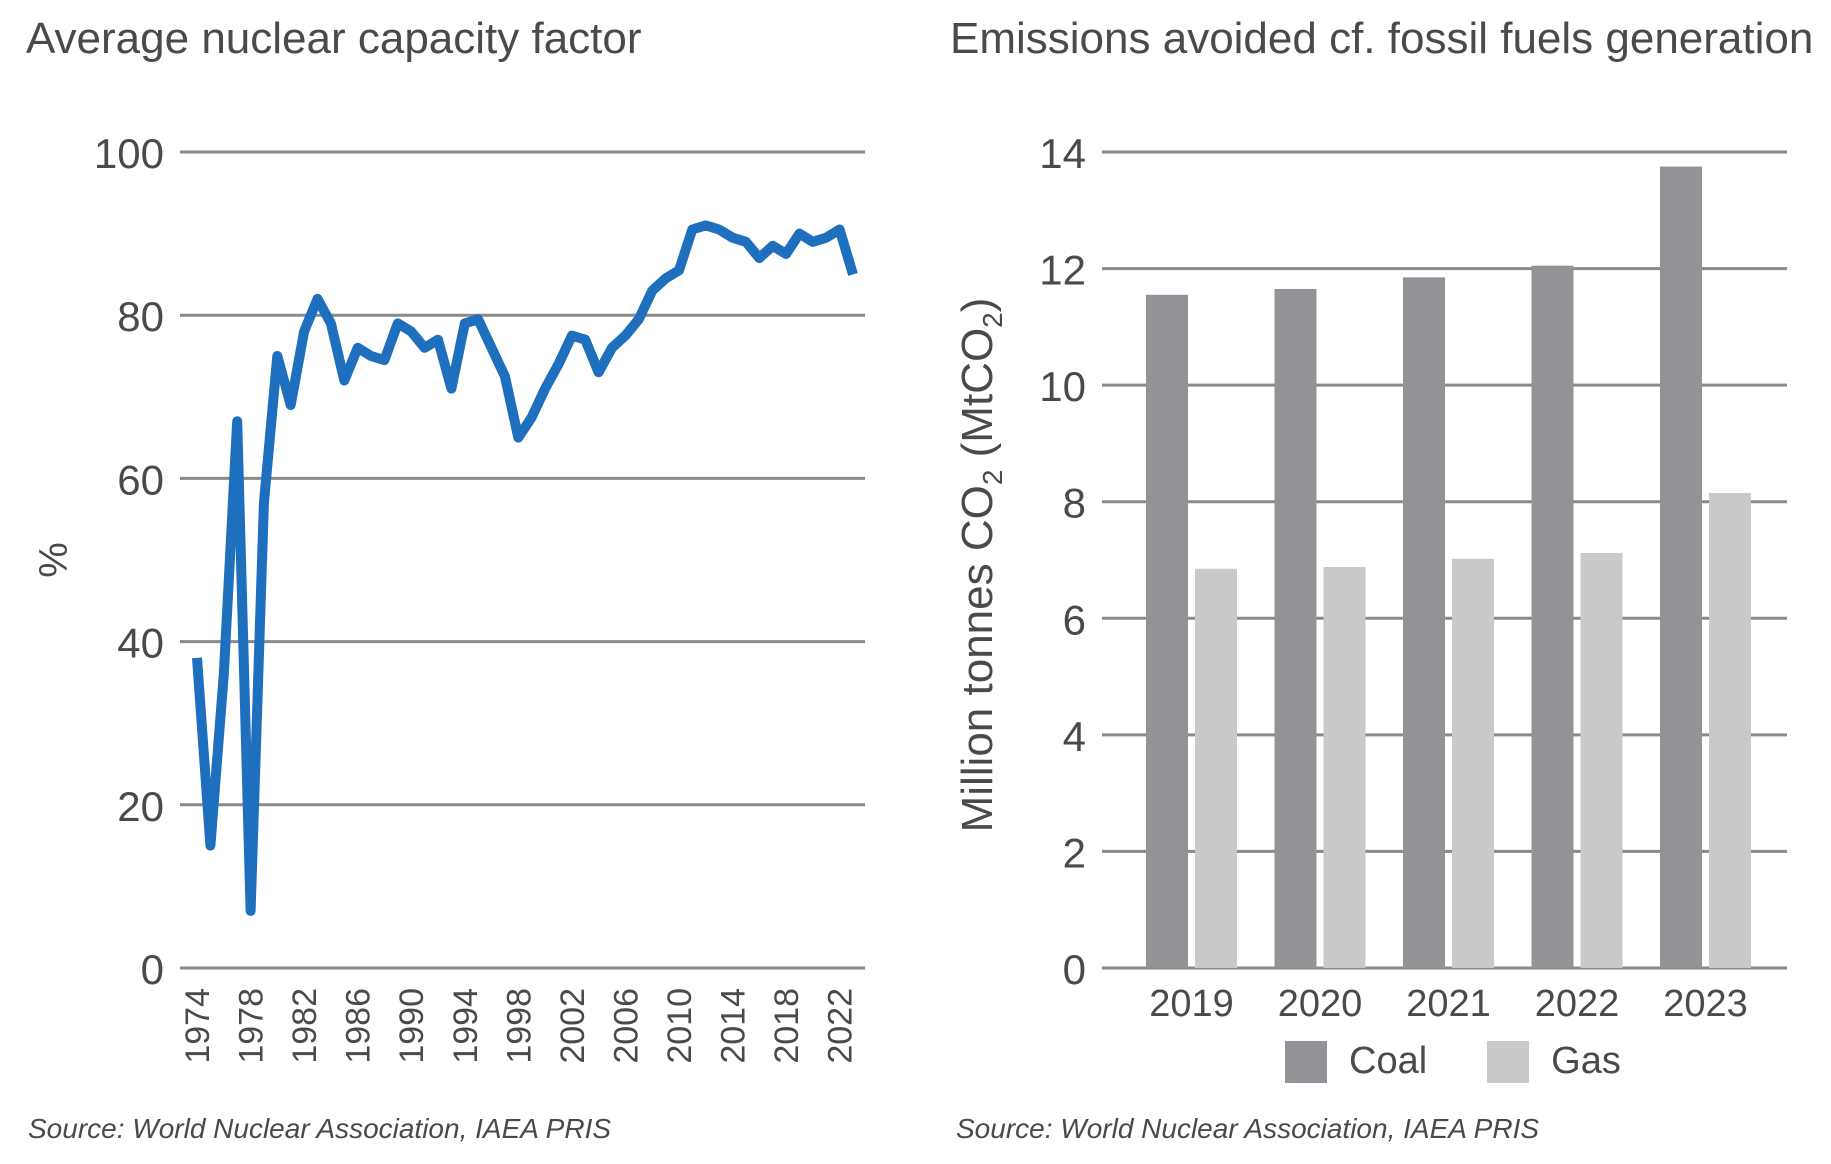  What do you see at coordinates (1306, 1061) in the screenshot?
I see `legend-swatch-coal` at bounding box center [1306, 1061].